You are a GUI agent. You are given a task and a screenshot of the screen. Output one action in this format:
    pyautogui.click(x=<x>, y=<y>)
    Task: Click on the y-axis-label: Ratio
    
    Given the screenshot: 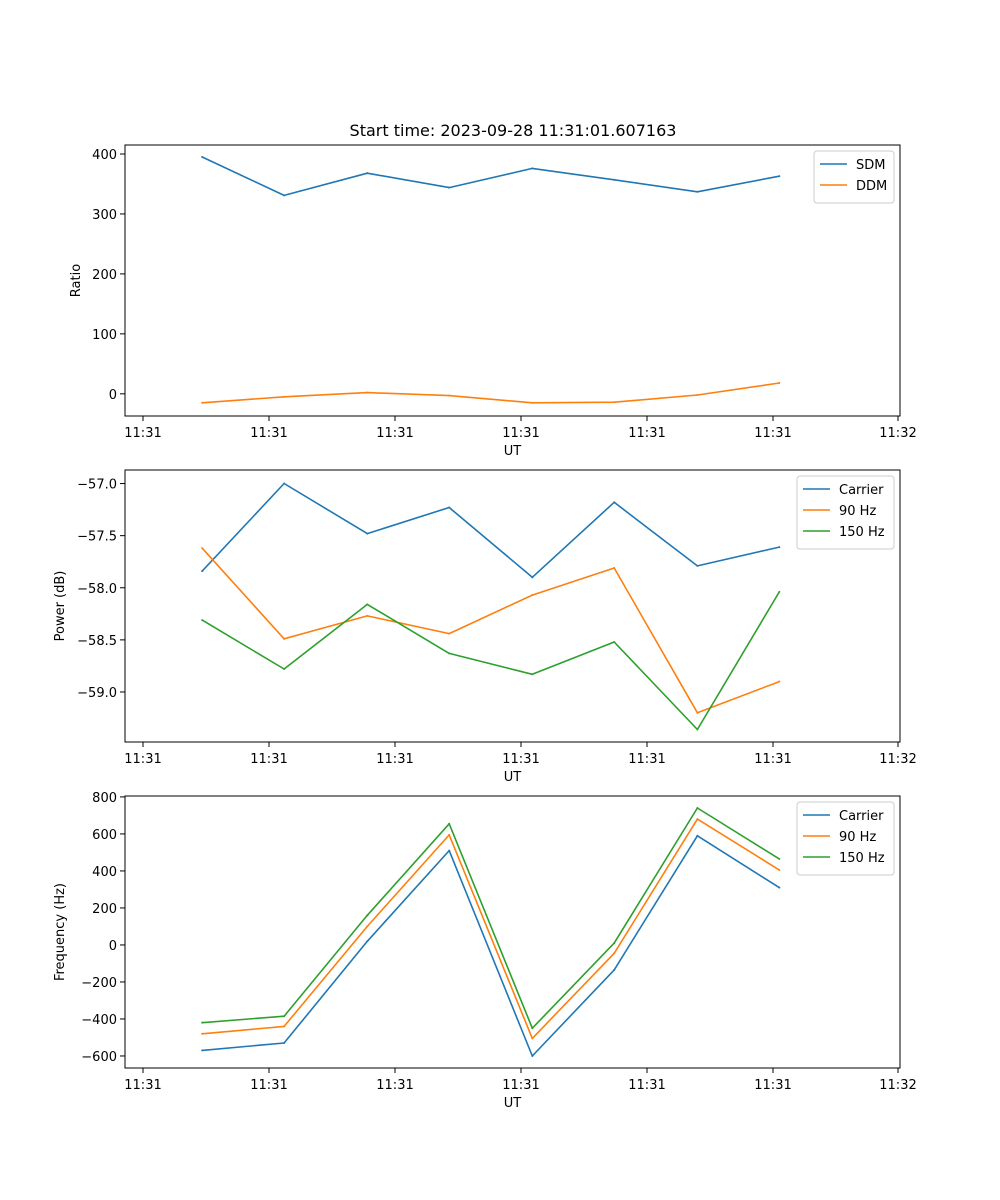 What is the action you would take?
    pyautogui.click(x=76, y=280)
    